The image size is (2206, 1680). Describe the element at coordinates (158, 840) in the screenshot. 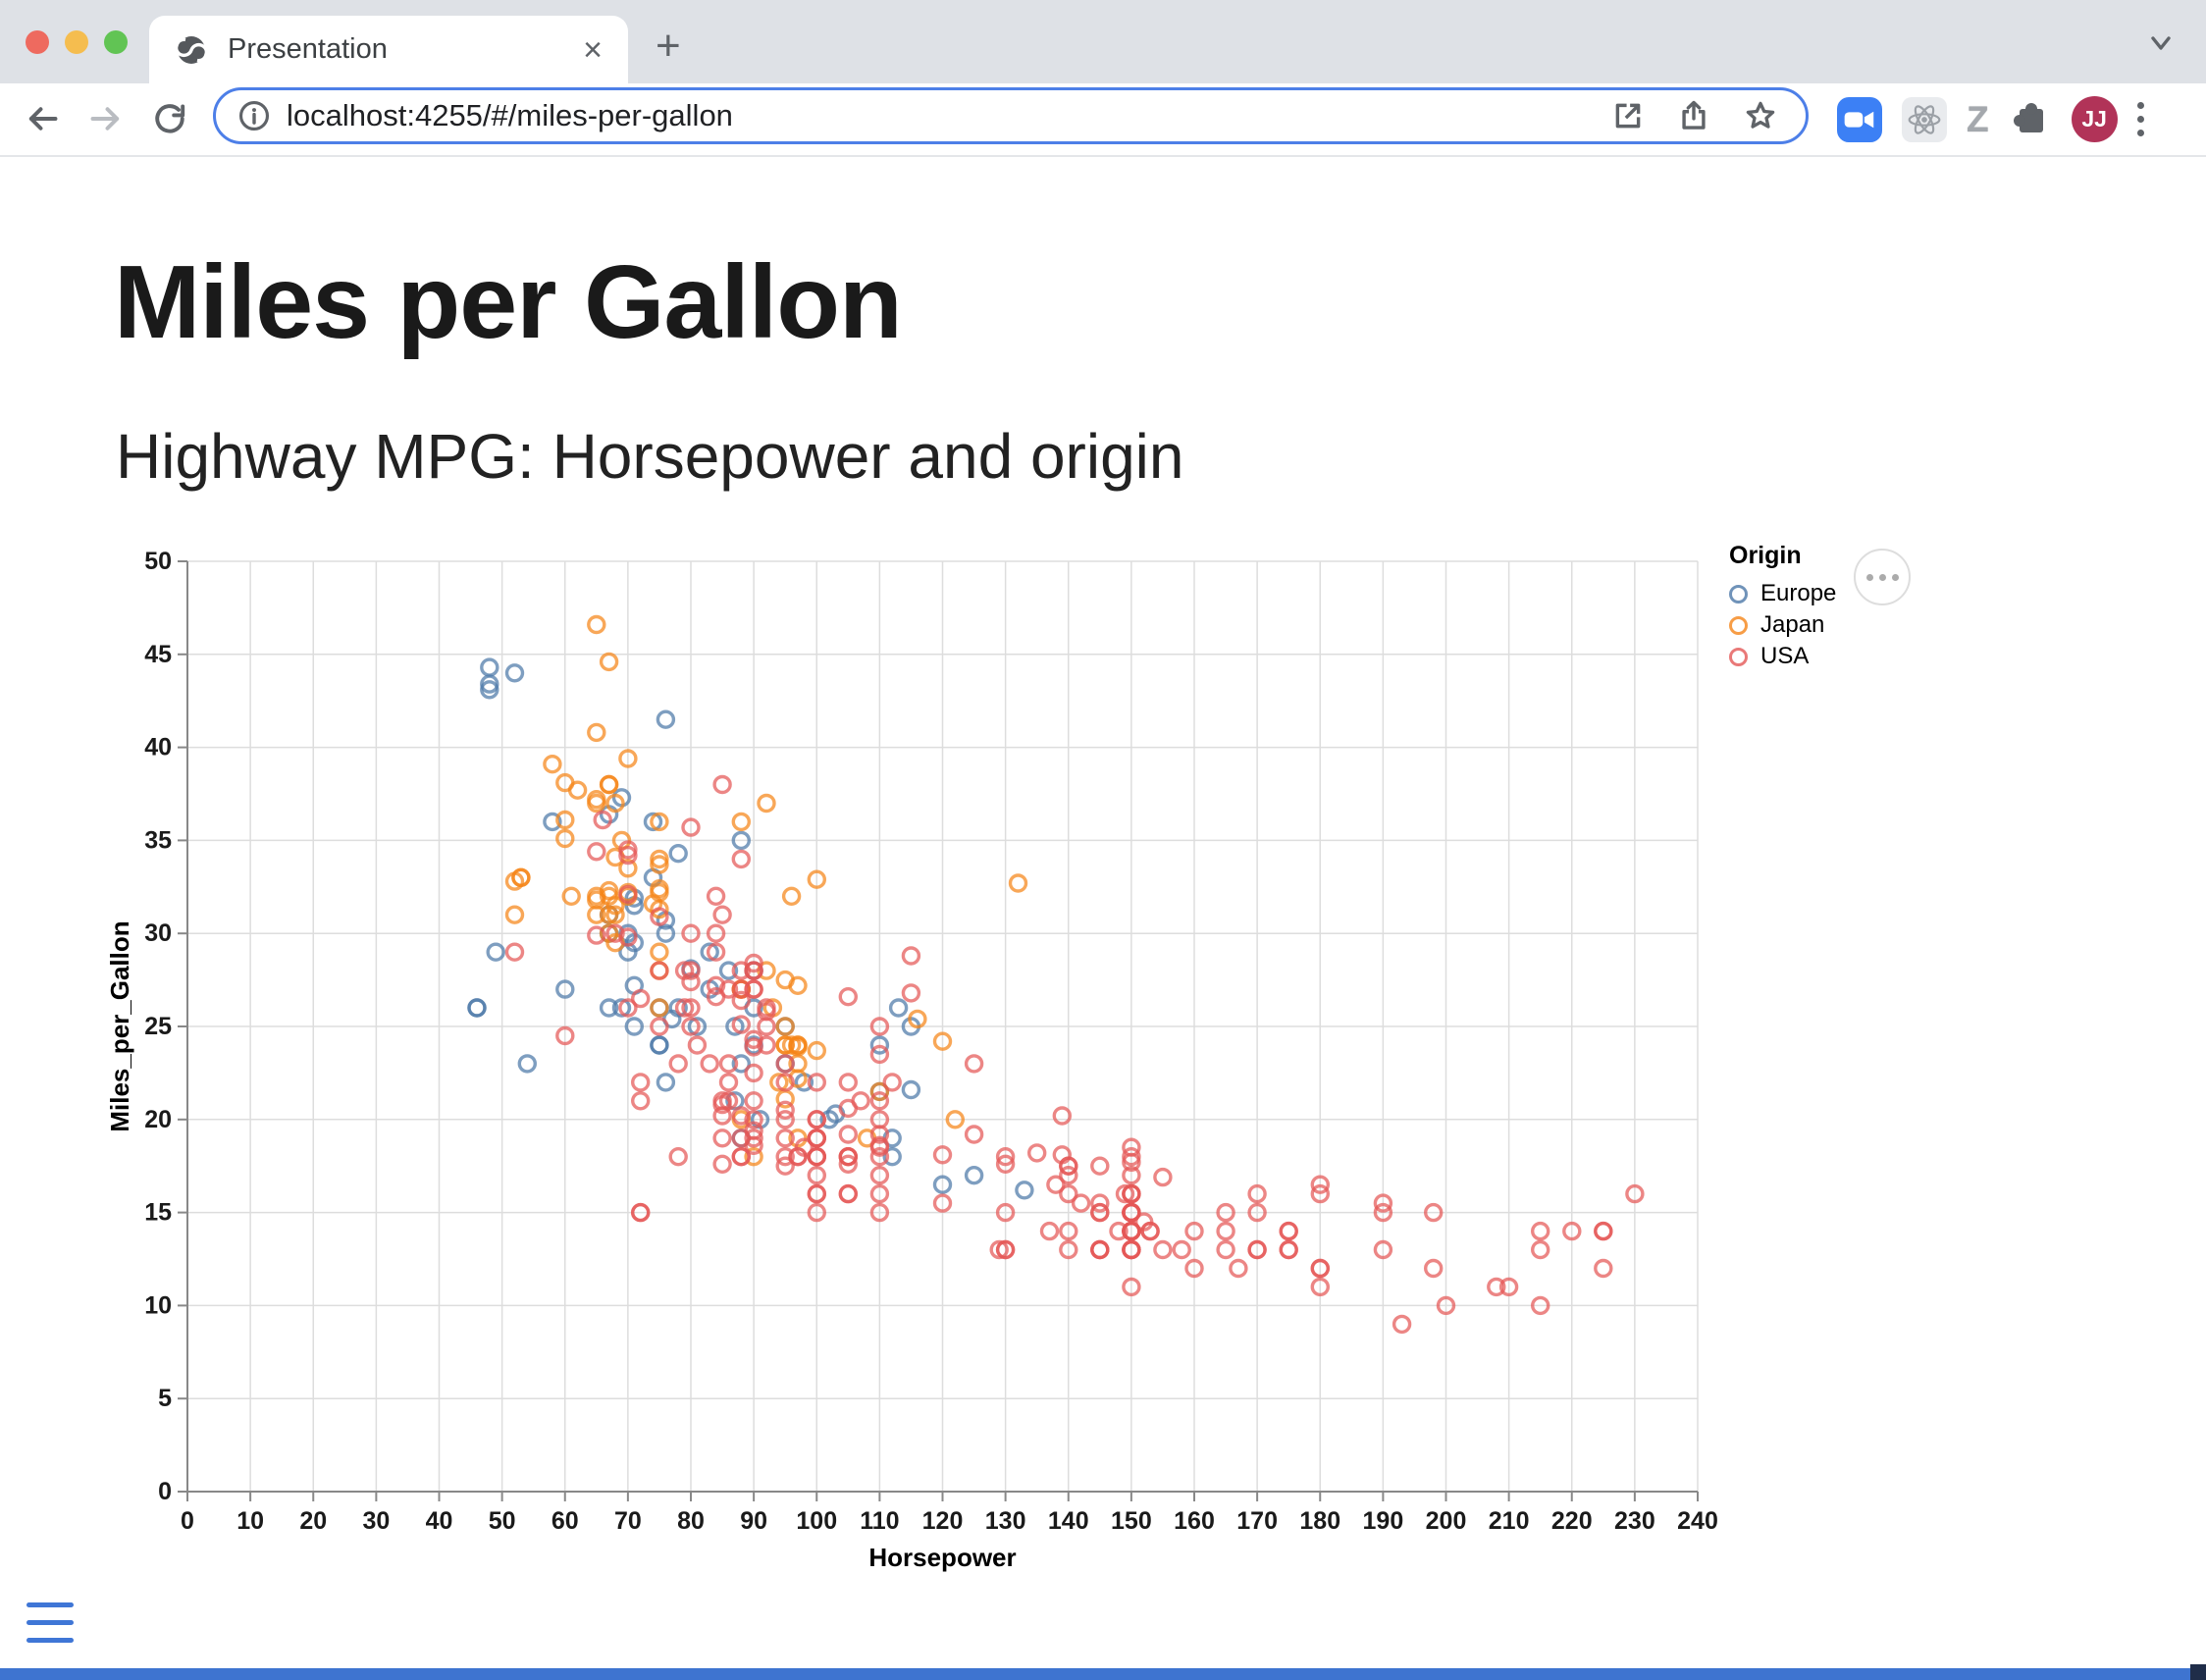

I see `svg-text: 35` at that location.